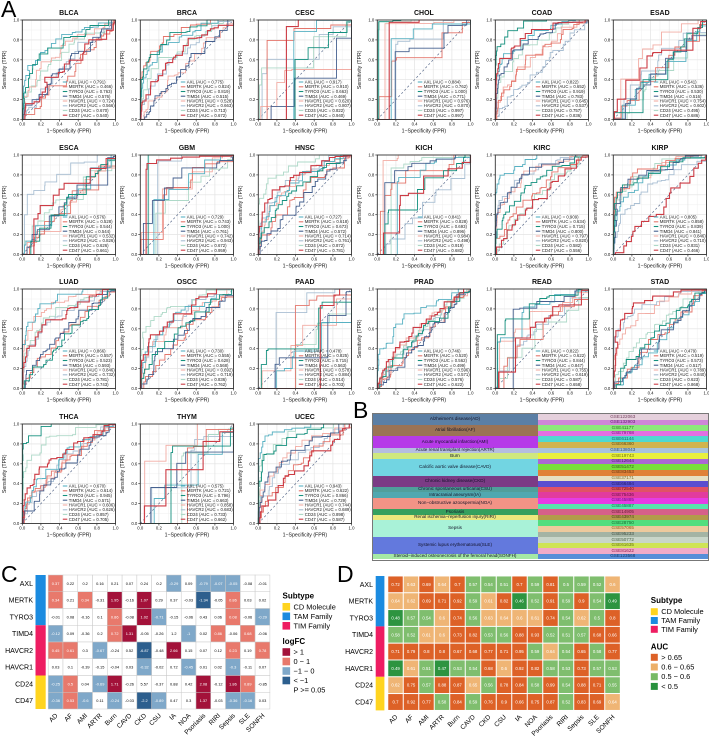 This screenshot has width=709, height=740. Describe the element at coordinates (444, 231) in the screenshot. I see `svg-text: TIMD4 (AUC = 0.896)` at that location.